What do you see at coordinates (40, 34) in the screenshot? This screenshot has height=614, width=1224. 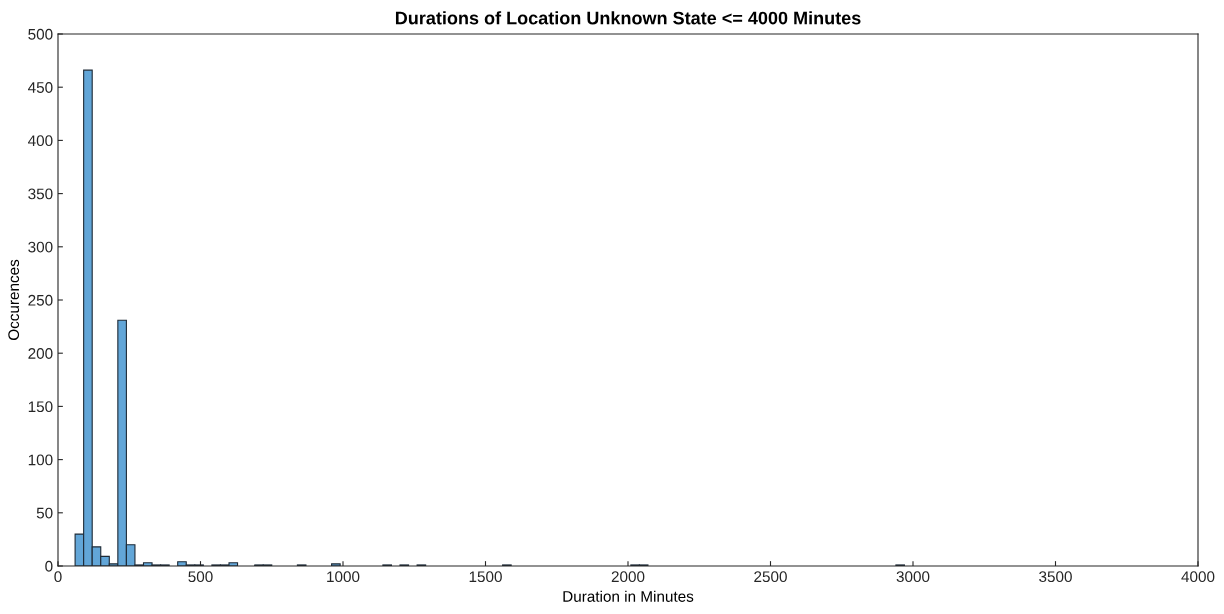 I see `y-tick-label: 500` at bounding box center [40, 34].